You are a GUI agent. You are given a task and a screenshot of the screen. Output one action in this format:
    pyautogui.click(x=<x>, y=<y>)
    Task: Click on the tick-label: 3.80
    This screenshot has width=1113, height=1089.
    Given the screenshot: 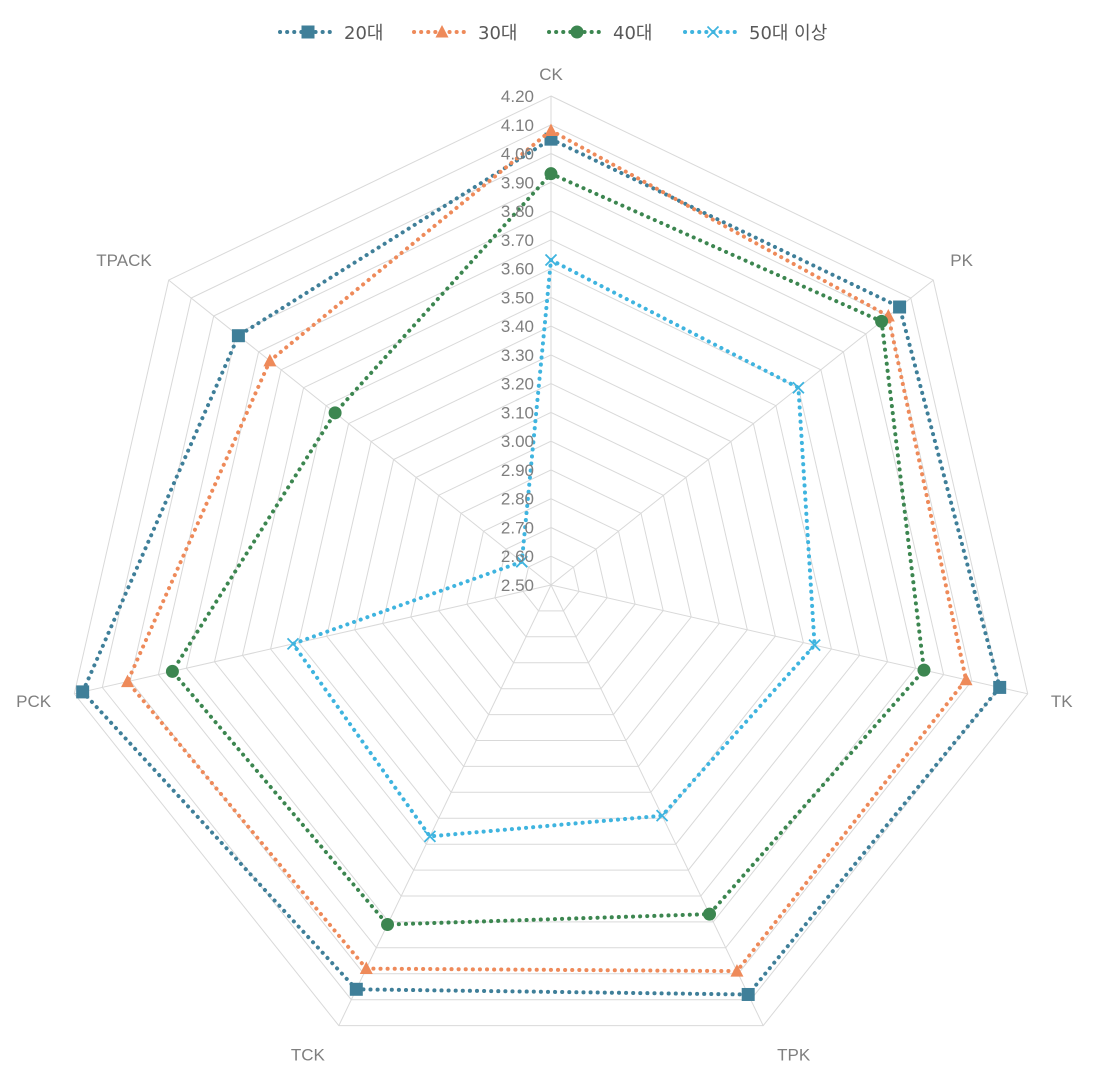 What is the action you would take?
    pyautogui.click(x=517, y=211)
    